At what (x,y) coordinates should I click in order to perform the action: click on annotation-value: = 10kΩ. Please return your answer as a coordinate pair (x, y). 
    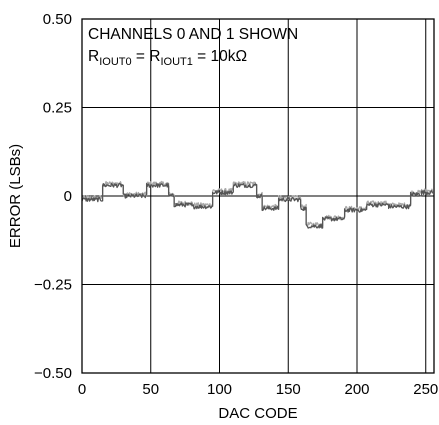
    Looking at the image, I should click on (220, 56).